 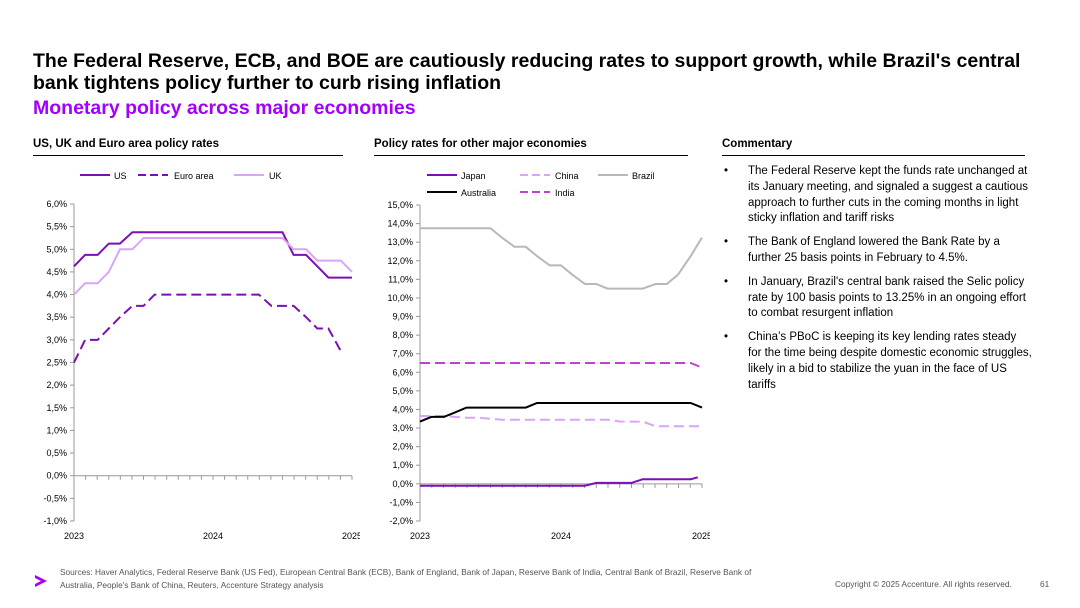 I want to click on legend-label-brazil: Brazil, so click(x=643, y=176).